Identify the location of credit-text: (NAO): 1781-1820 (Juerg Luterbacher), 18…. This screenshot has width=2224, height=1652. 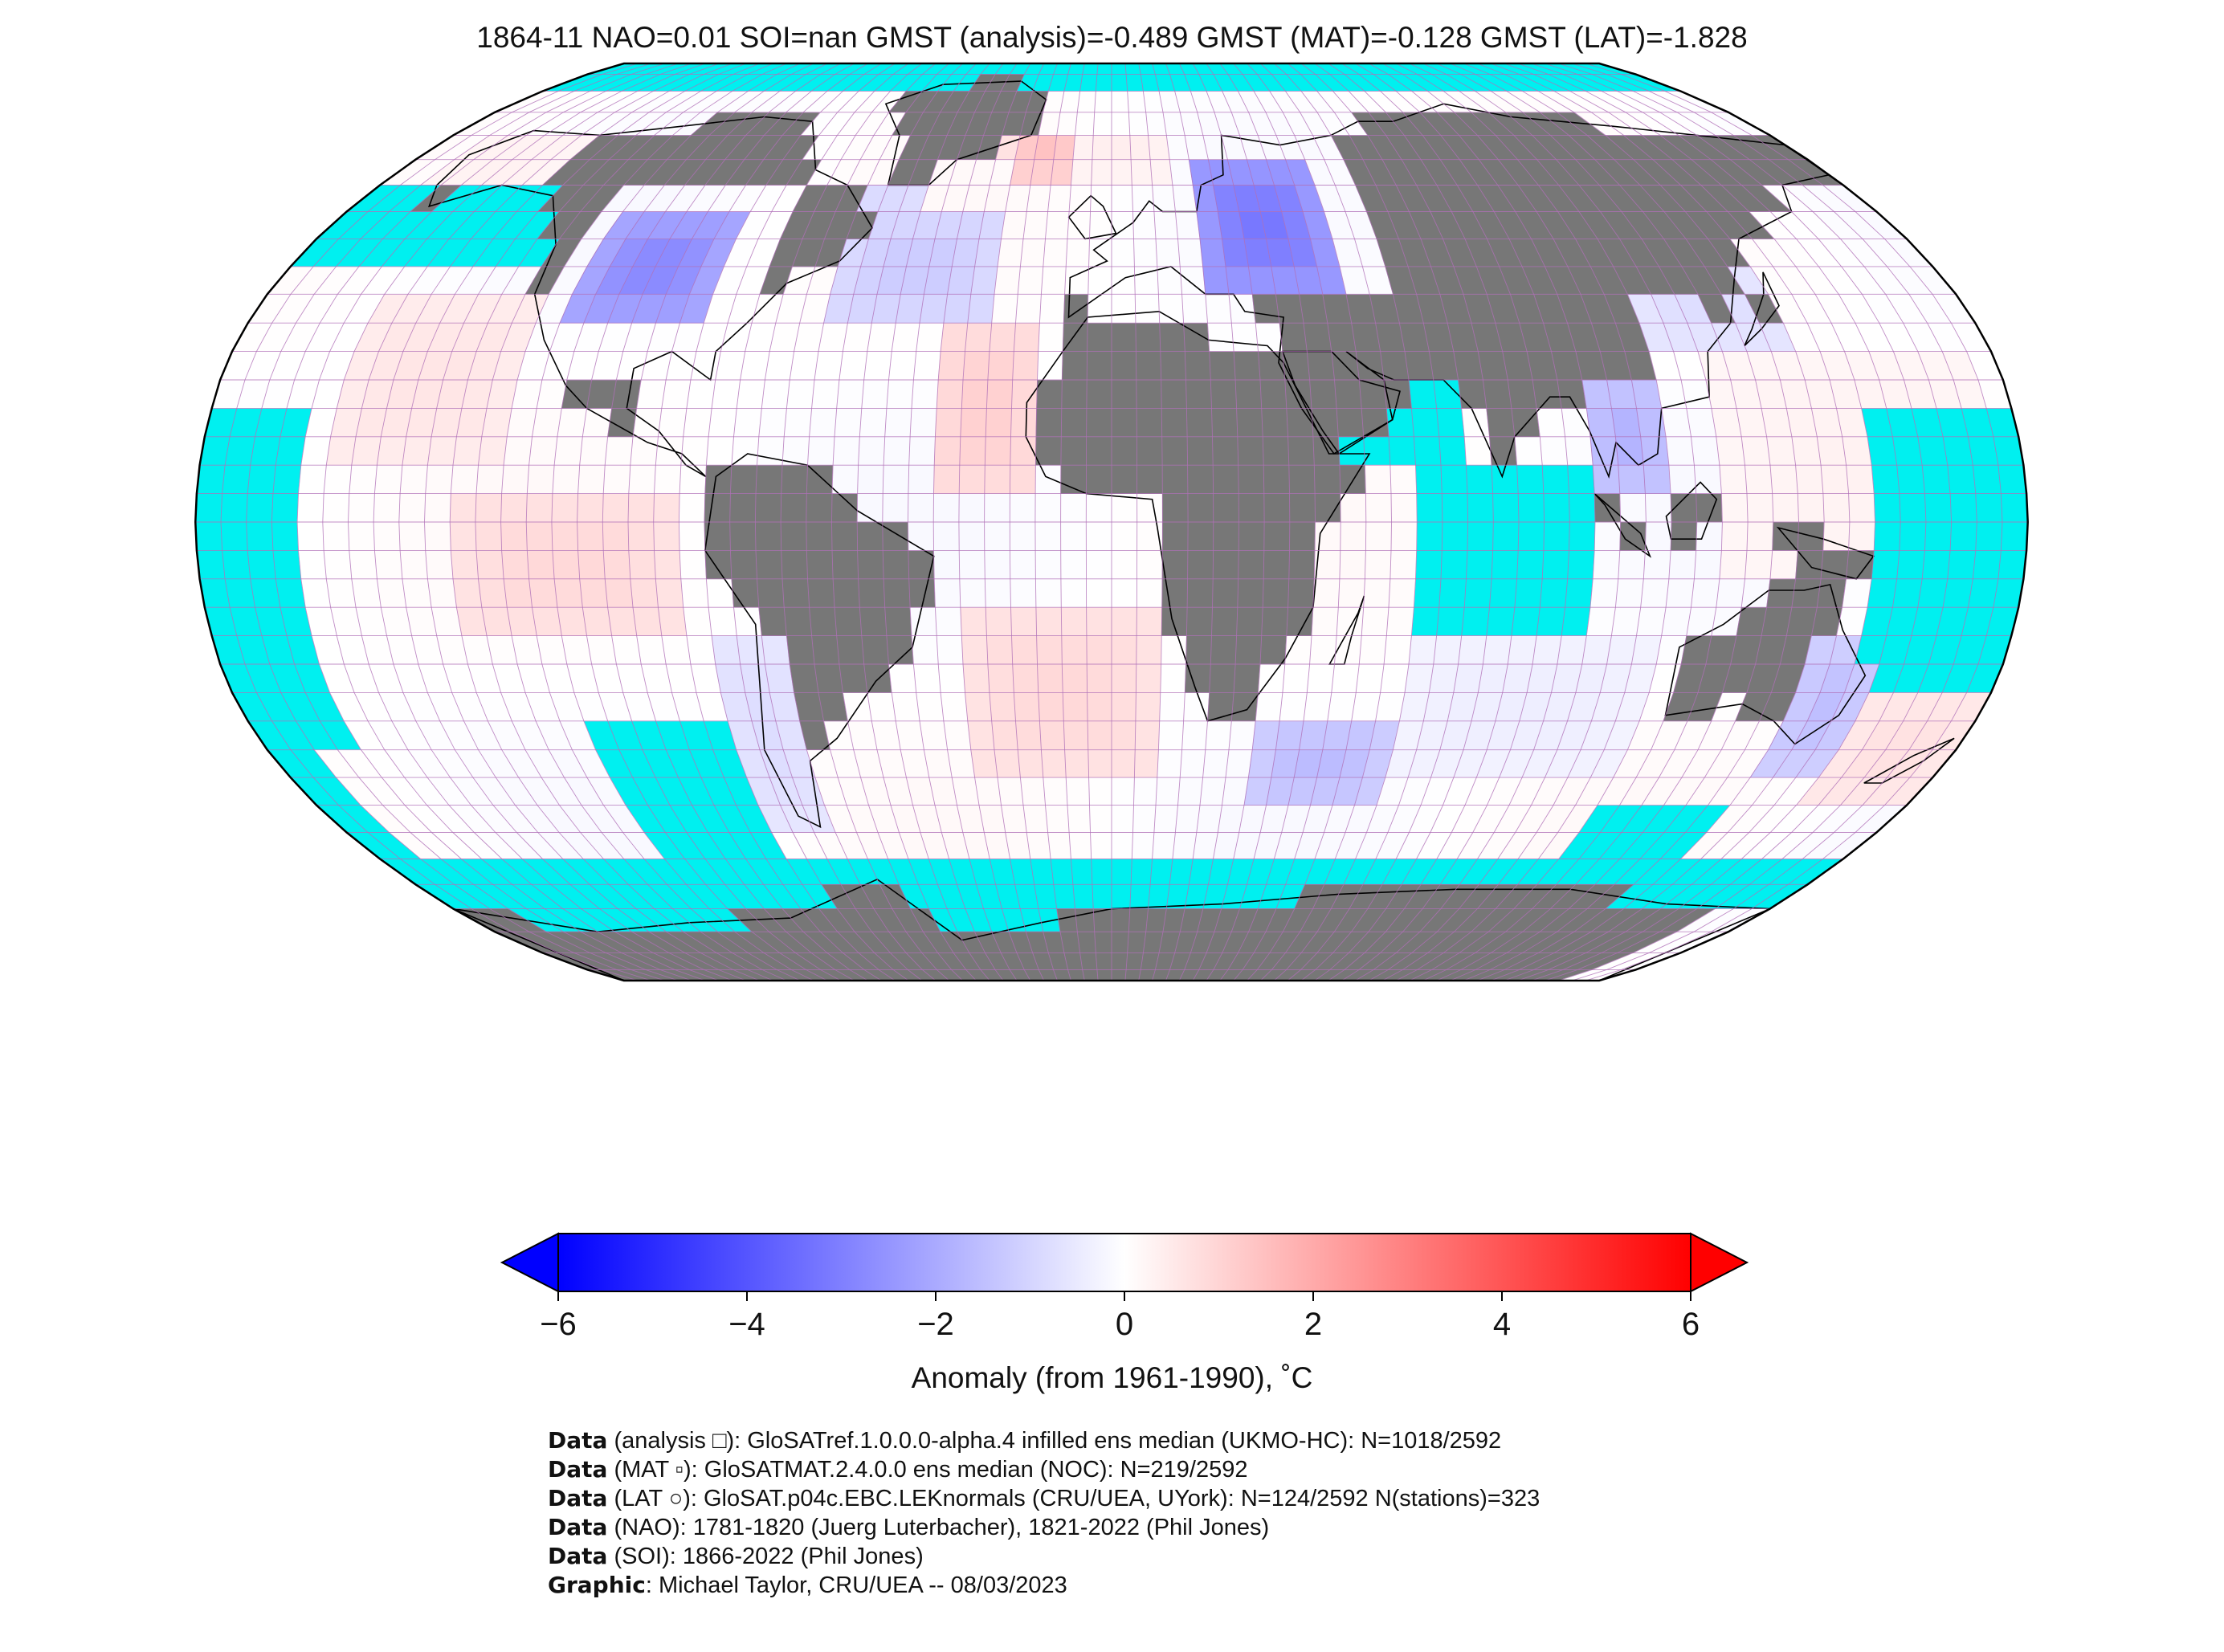
(938, 1527).